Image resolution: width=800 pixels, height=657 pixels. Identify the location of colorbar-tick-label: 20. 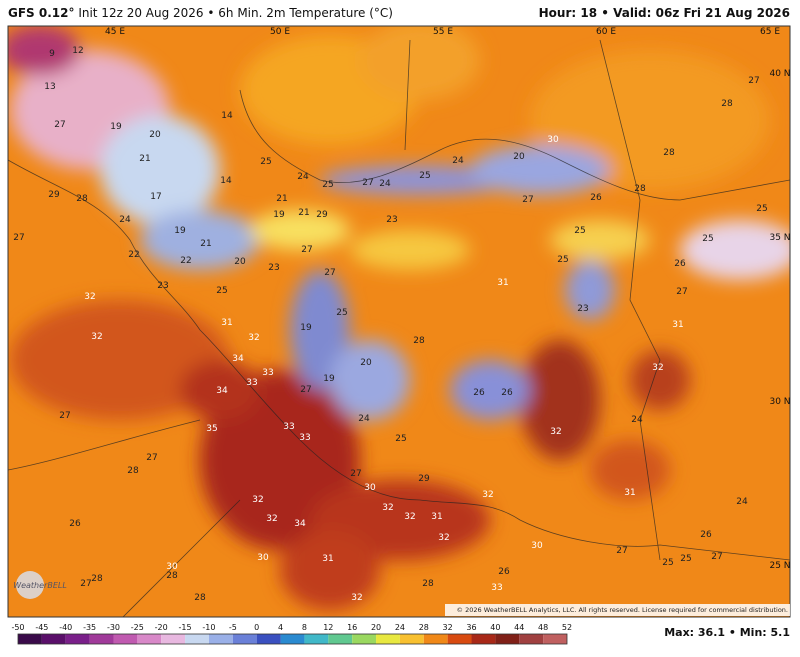
(376, 627).